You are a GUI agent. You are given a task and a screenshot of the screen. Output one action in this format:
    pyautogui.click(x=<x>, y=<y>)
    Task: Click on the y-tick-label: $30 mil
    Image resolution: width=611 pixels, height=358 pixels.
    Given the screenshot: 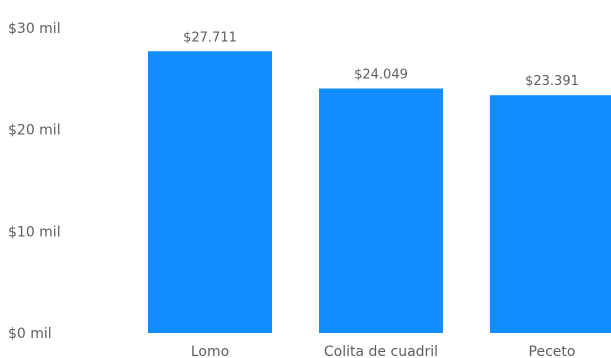 What is the action you would take?
    pyautogui.click(x=34, y=29)
    